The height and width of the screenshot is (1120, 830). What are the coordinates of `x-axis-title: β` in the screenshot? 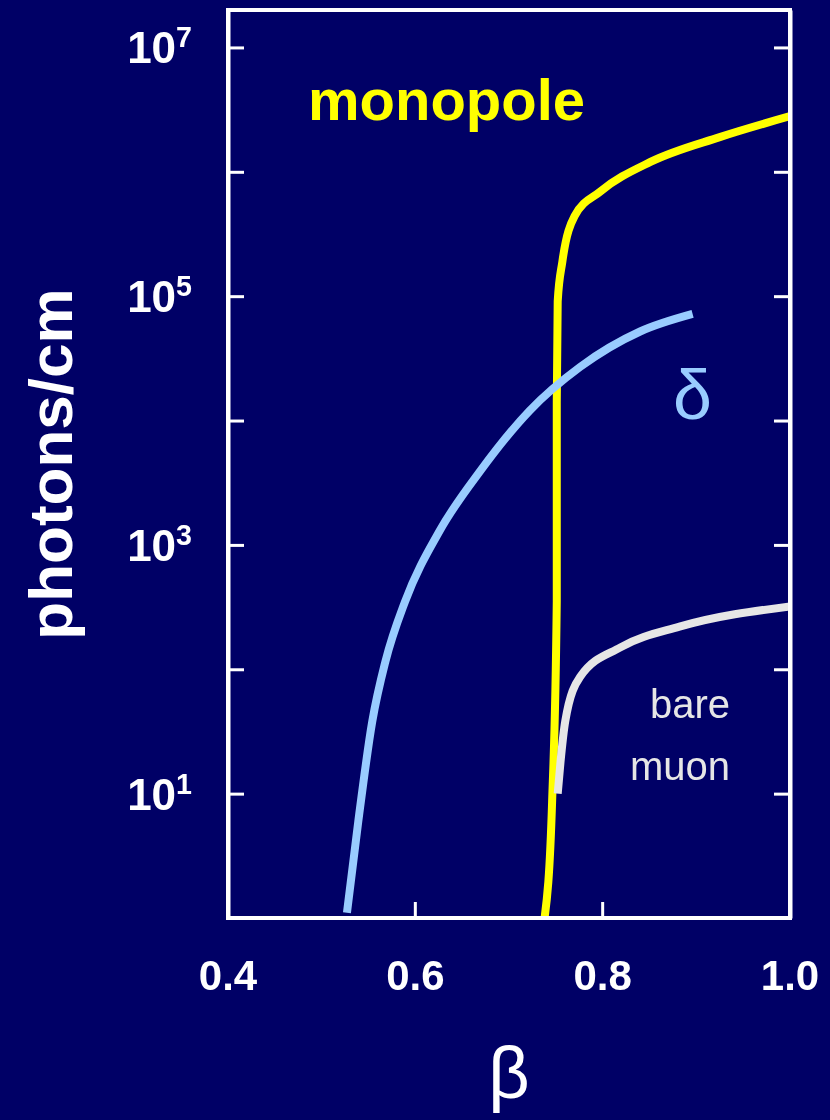 It's located at (509, 1073).